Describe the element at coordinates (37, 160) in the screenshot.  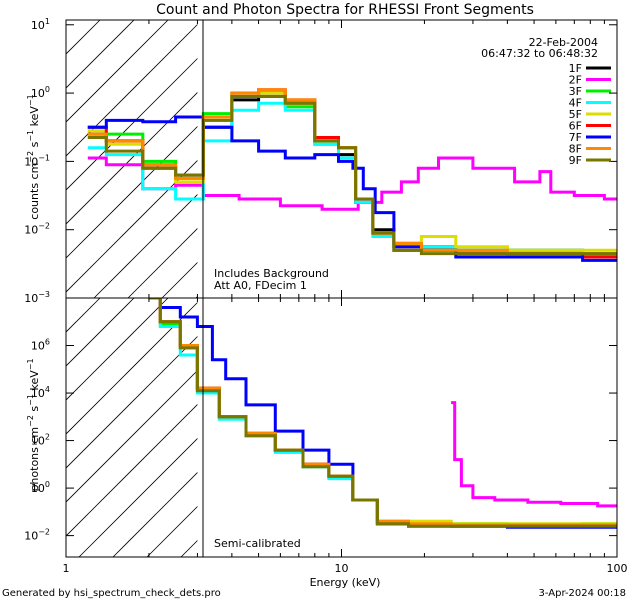
I see `y-tick-label: 10⁻¹` at that location.